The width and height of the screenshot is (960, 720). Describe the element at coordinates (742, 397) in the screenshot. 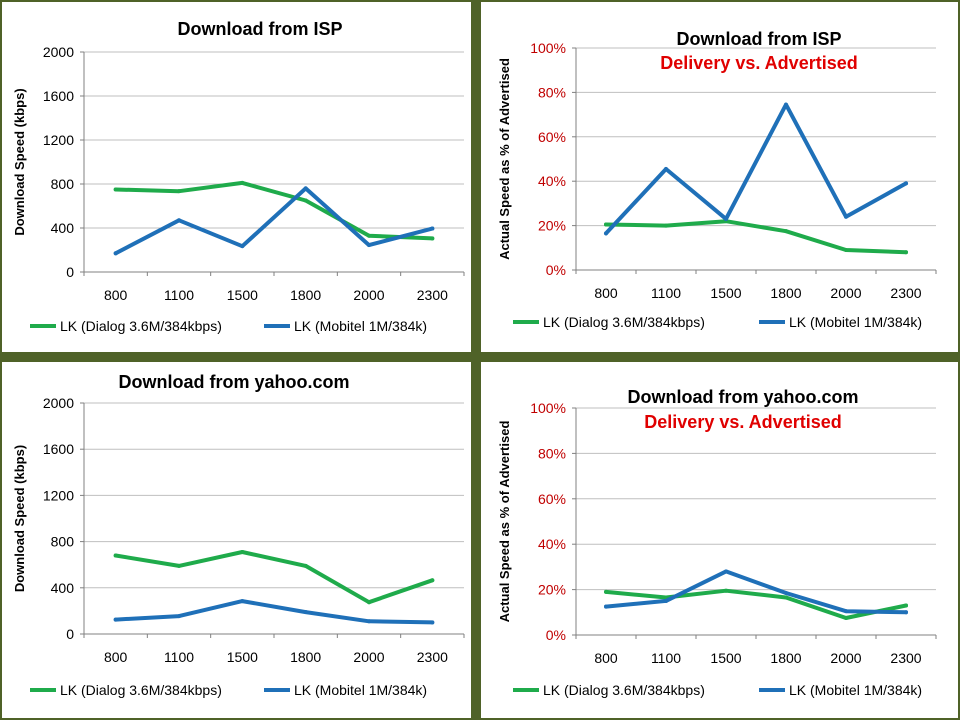

I see `chart-title: Download from yahoo.com` at that location.